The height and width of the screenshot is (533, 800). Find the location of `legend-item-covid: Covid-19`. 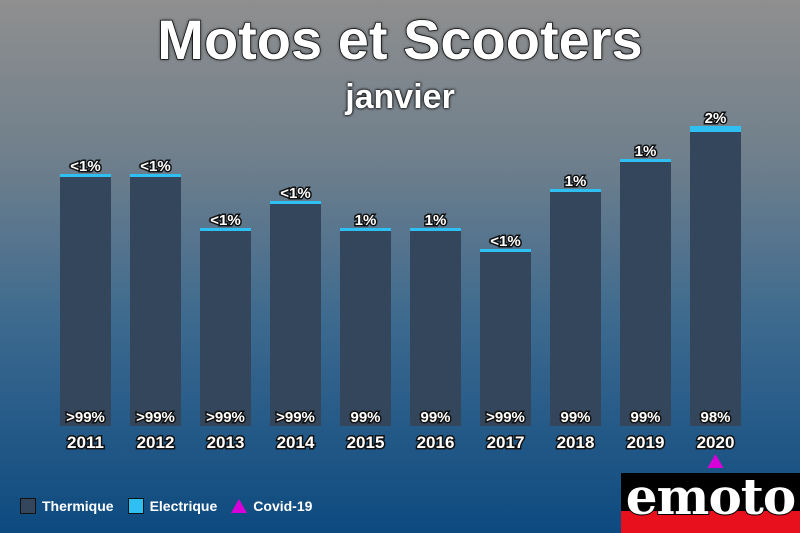

legend-item-covid: Covid-19 is located at coordinates (271, 506).